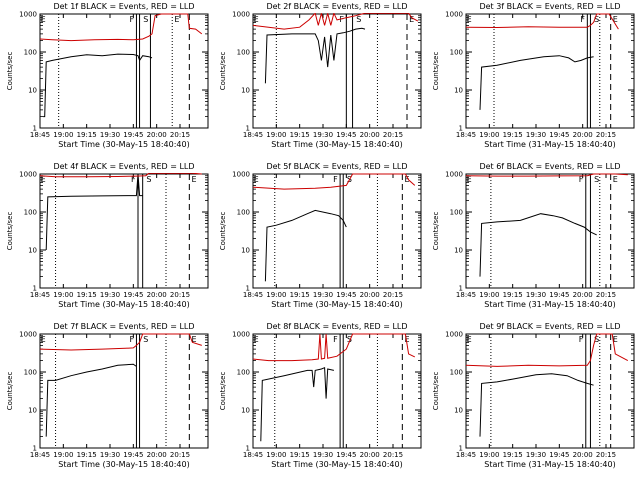 The height and width of the screenshot is (480, 640). What do you see at coordinates (549, 326) in the screenshot?
I see `panel-title: Det 9f BLACK = Events, RED = LLD` at bounding box center [549, 326].